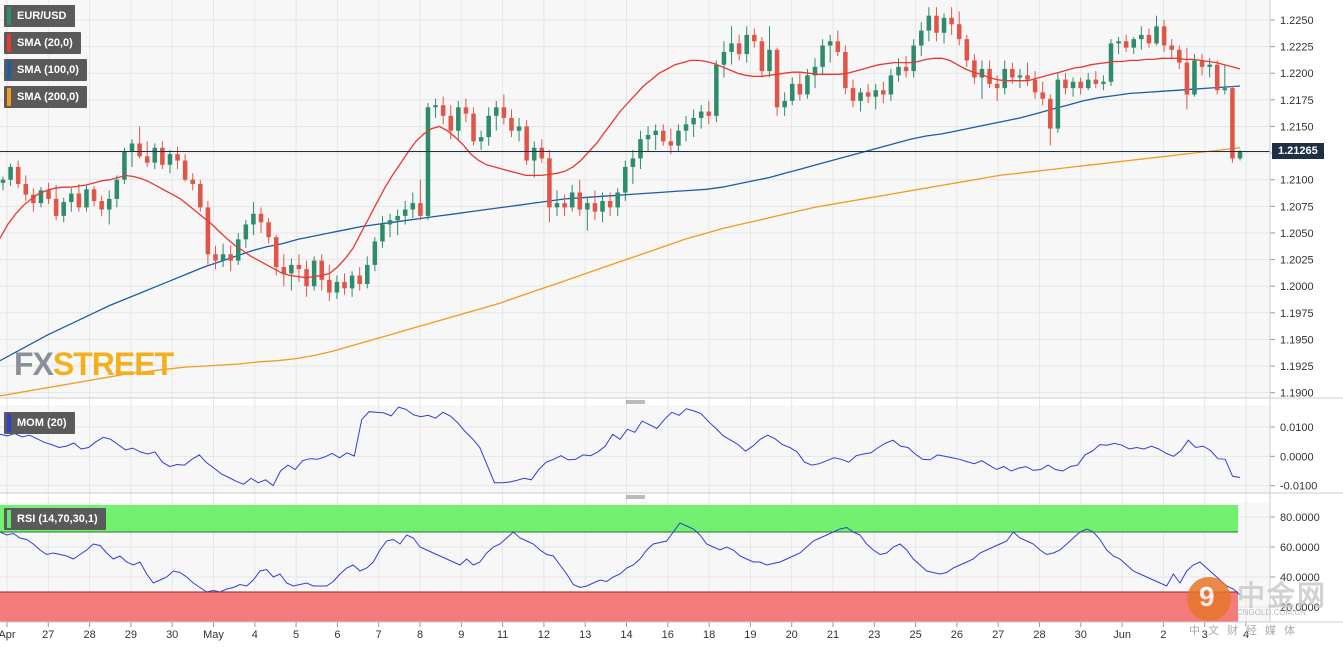  I want to click on x-tick-label: 5, so click(296, 635).